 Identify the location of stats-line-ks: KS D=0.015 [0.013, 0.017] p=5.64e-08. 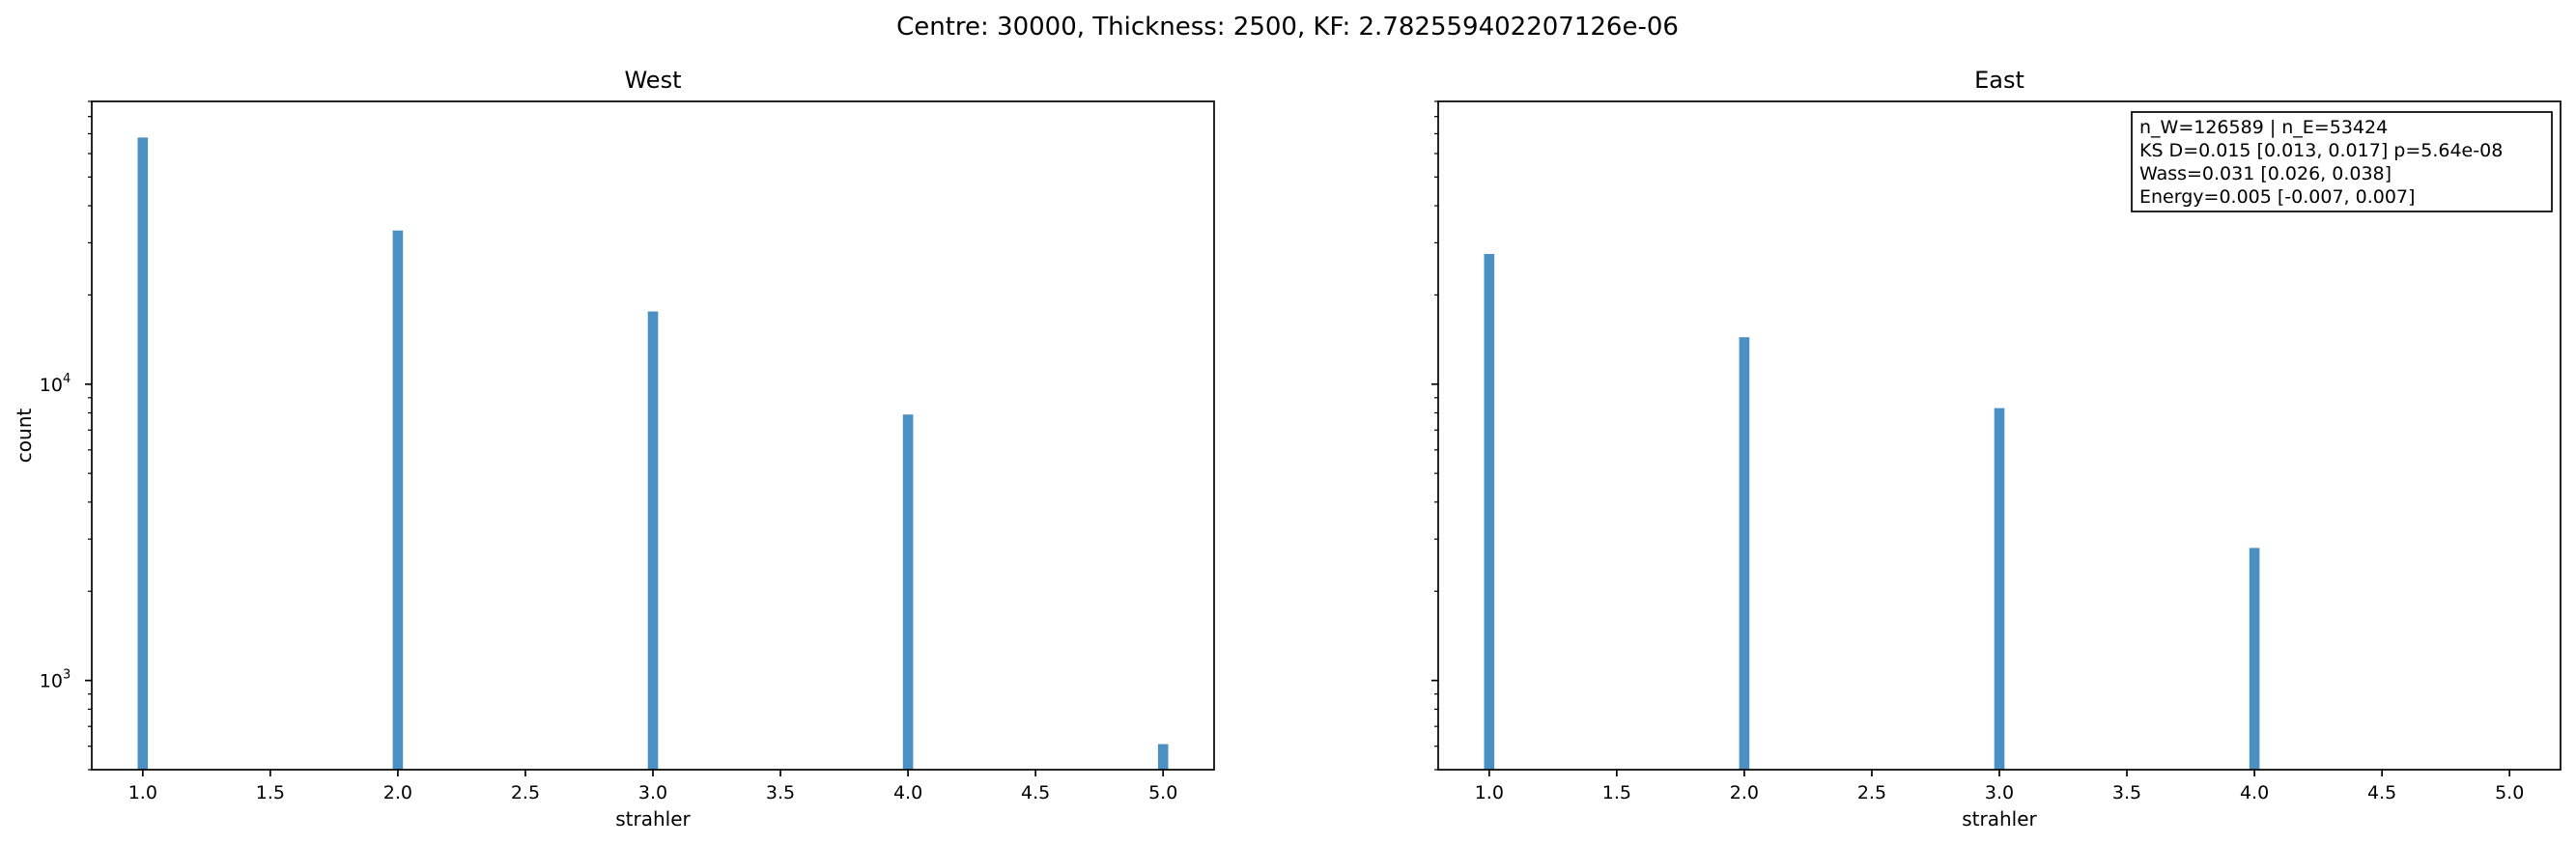
(2321, 150).